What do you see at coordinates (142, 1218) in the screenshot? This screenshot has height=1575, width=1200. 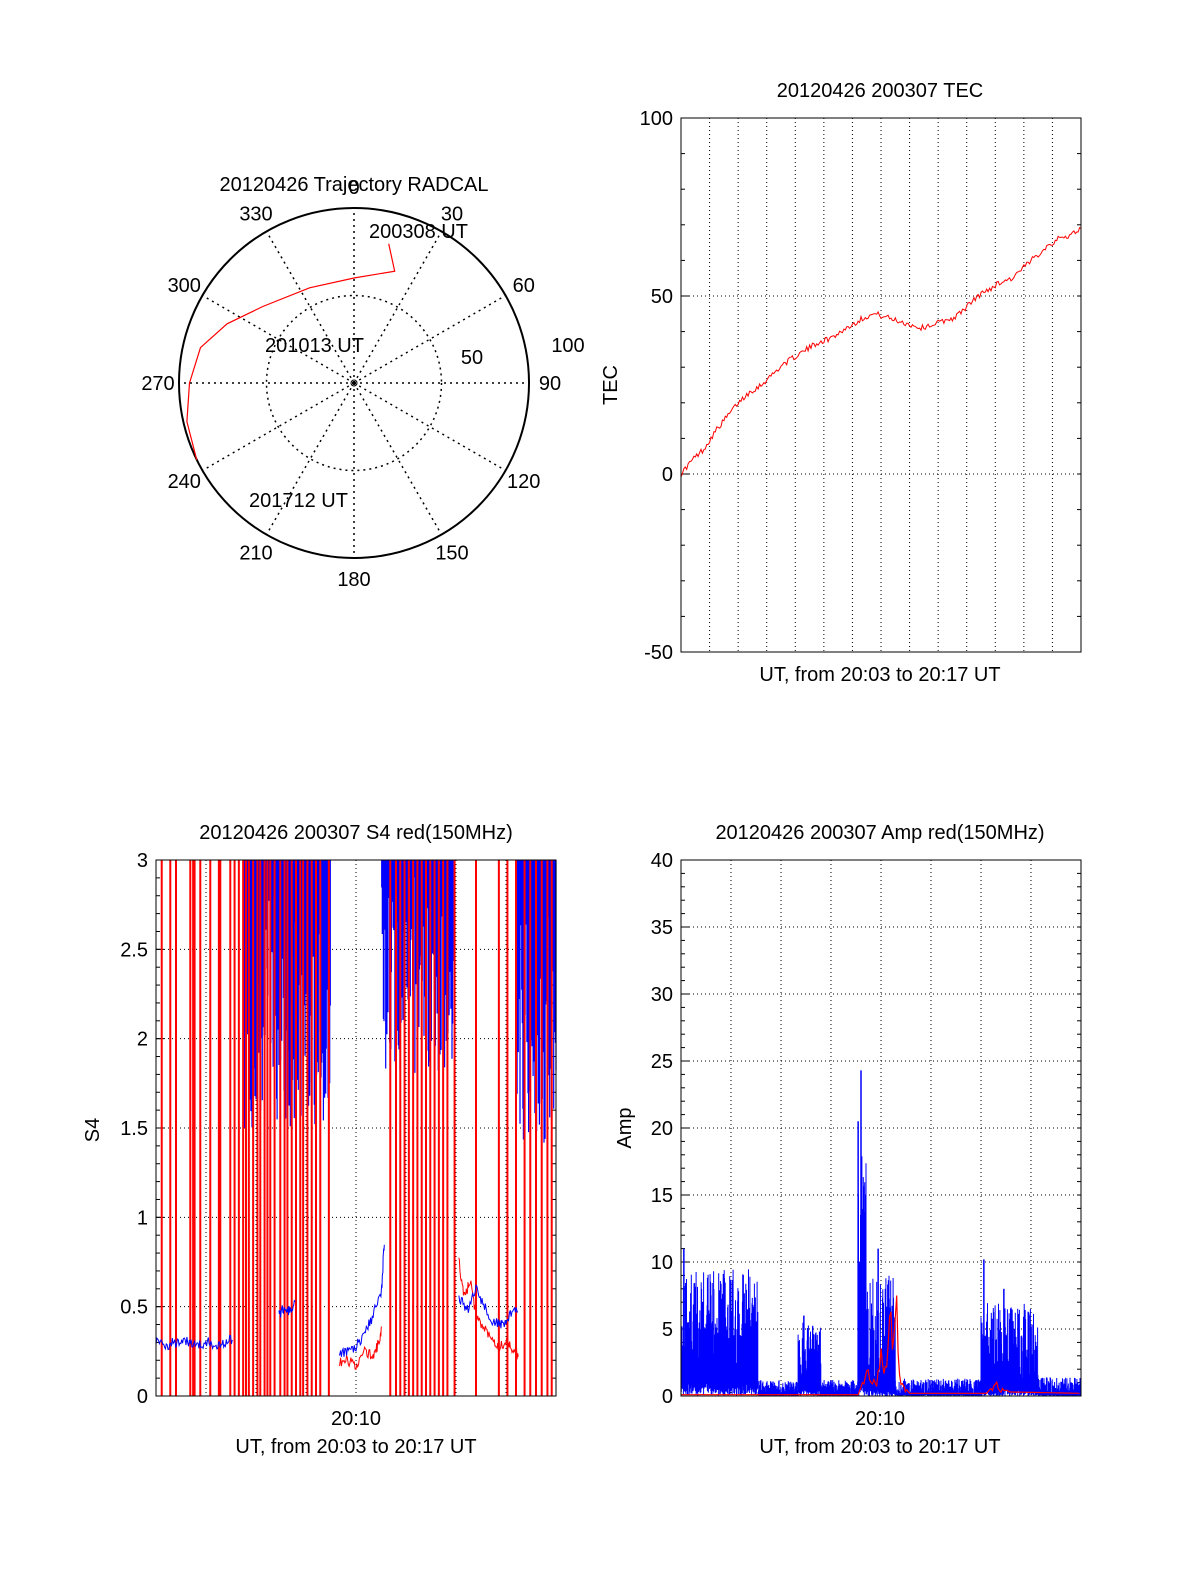 I see `ytick-label: 1` at bounding box center [142, 1218].